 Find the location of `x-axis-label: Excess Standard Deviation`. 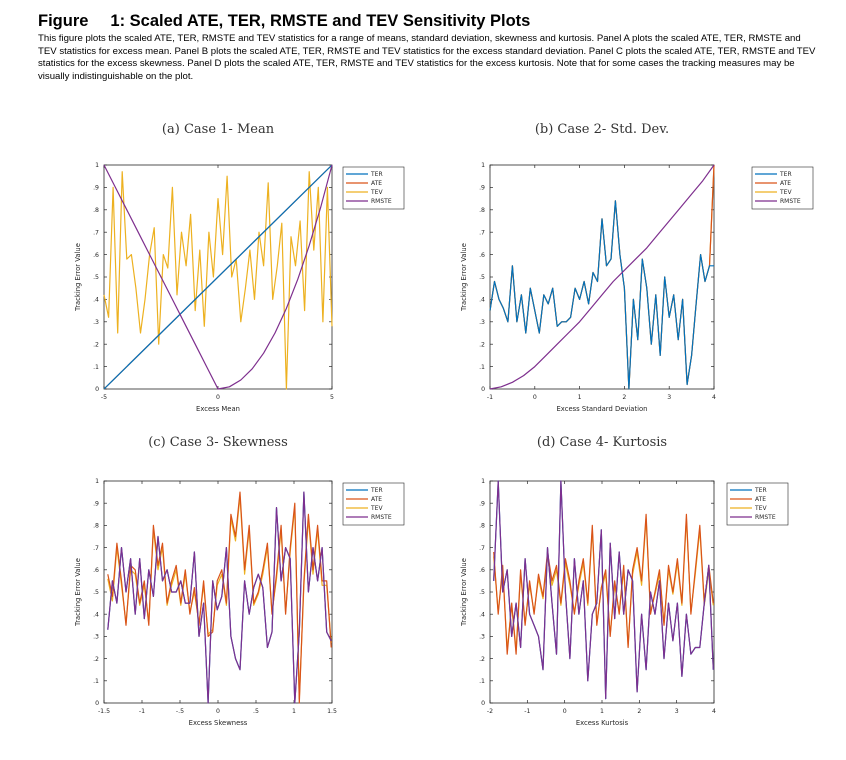

x-axis-label: Excess Standard Deviation is located at coordinates (602, 409).